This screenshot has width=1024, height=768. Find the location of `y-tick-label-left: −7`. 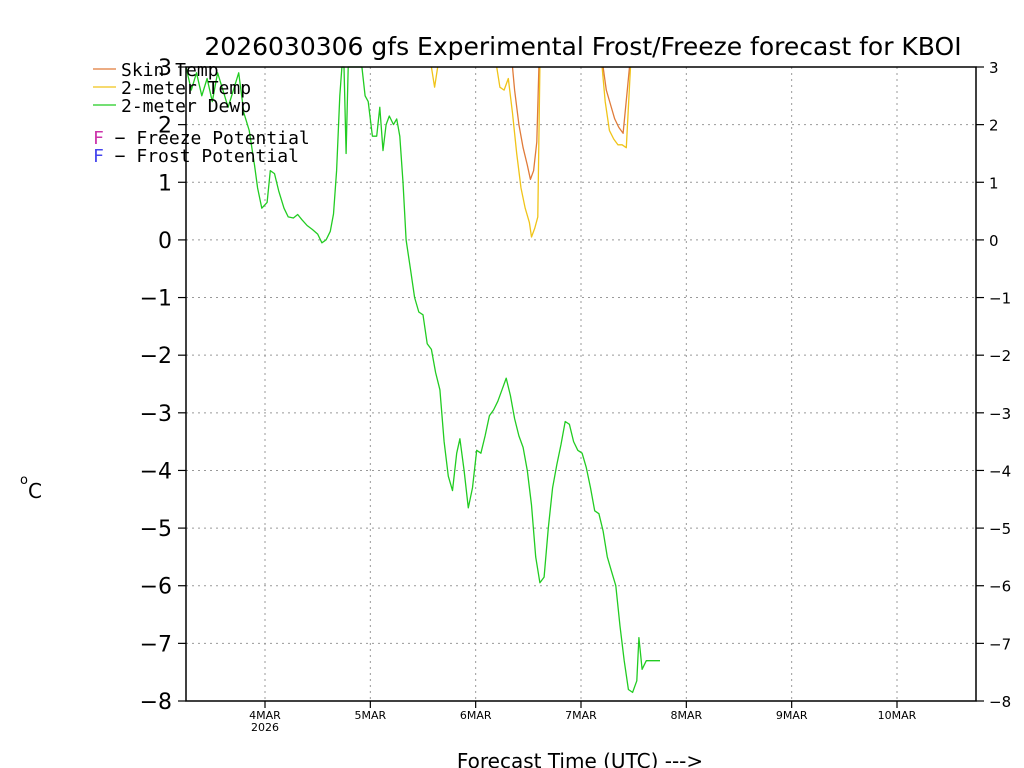

y-tick-label-left: −7 is located at coordinates (156, 644).